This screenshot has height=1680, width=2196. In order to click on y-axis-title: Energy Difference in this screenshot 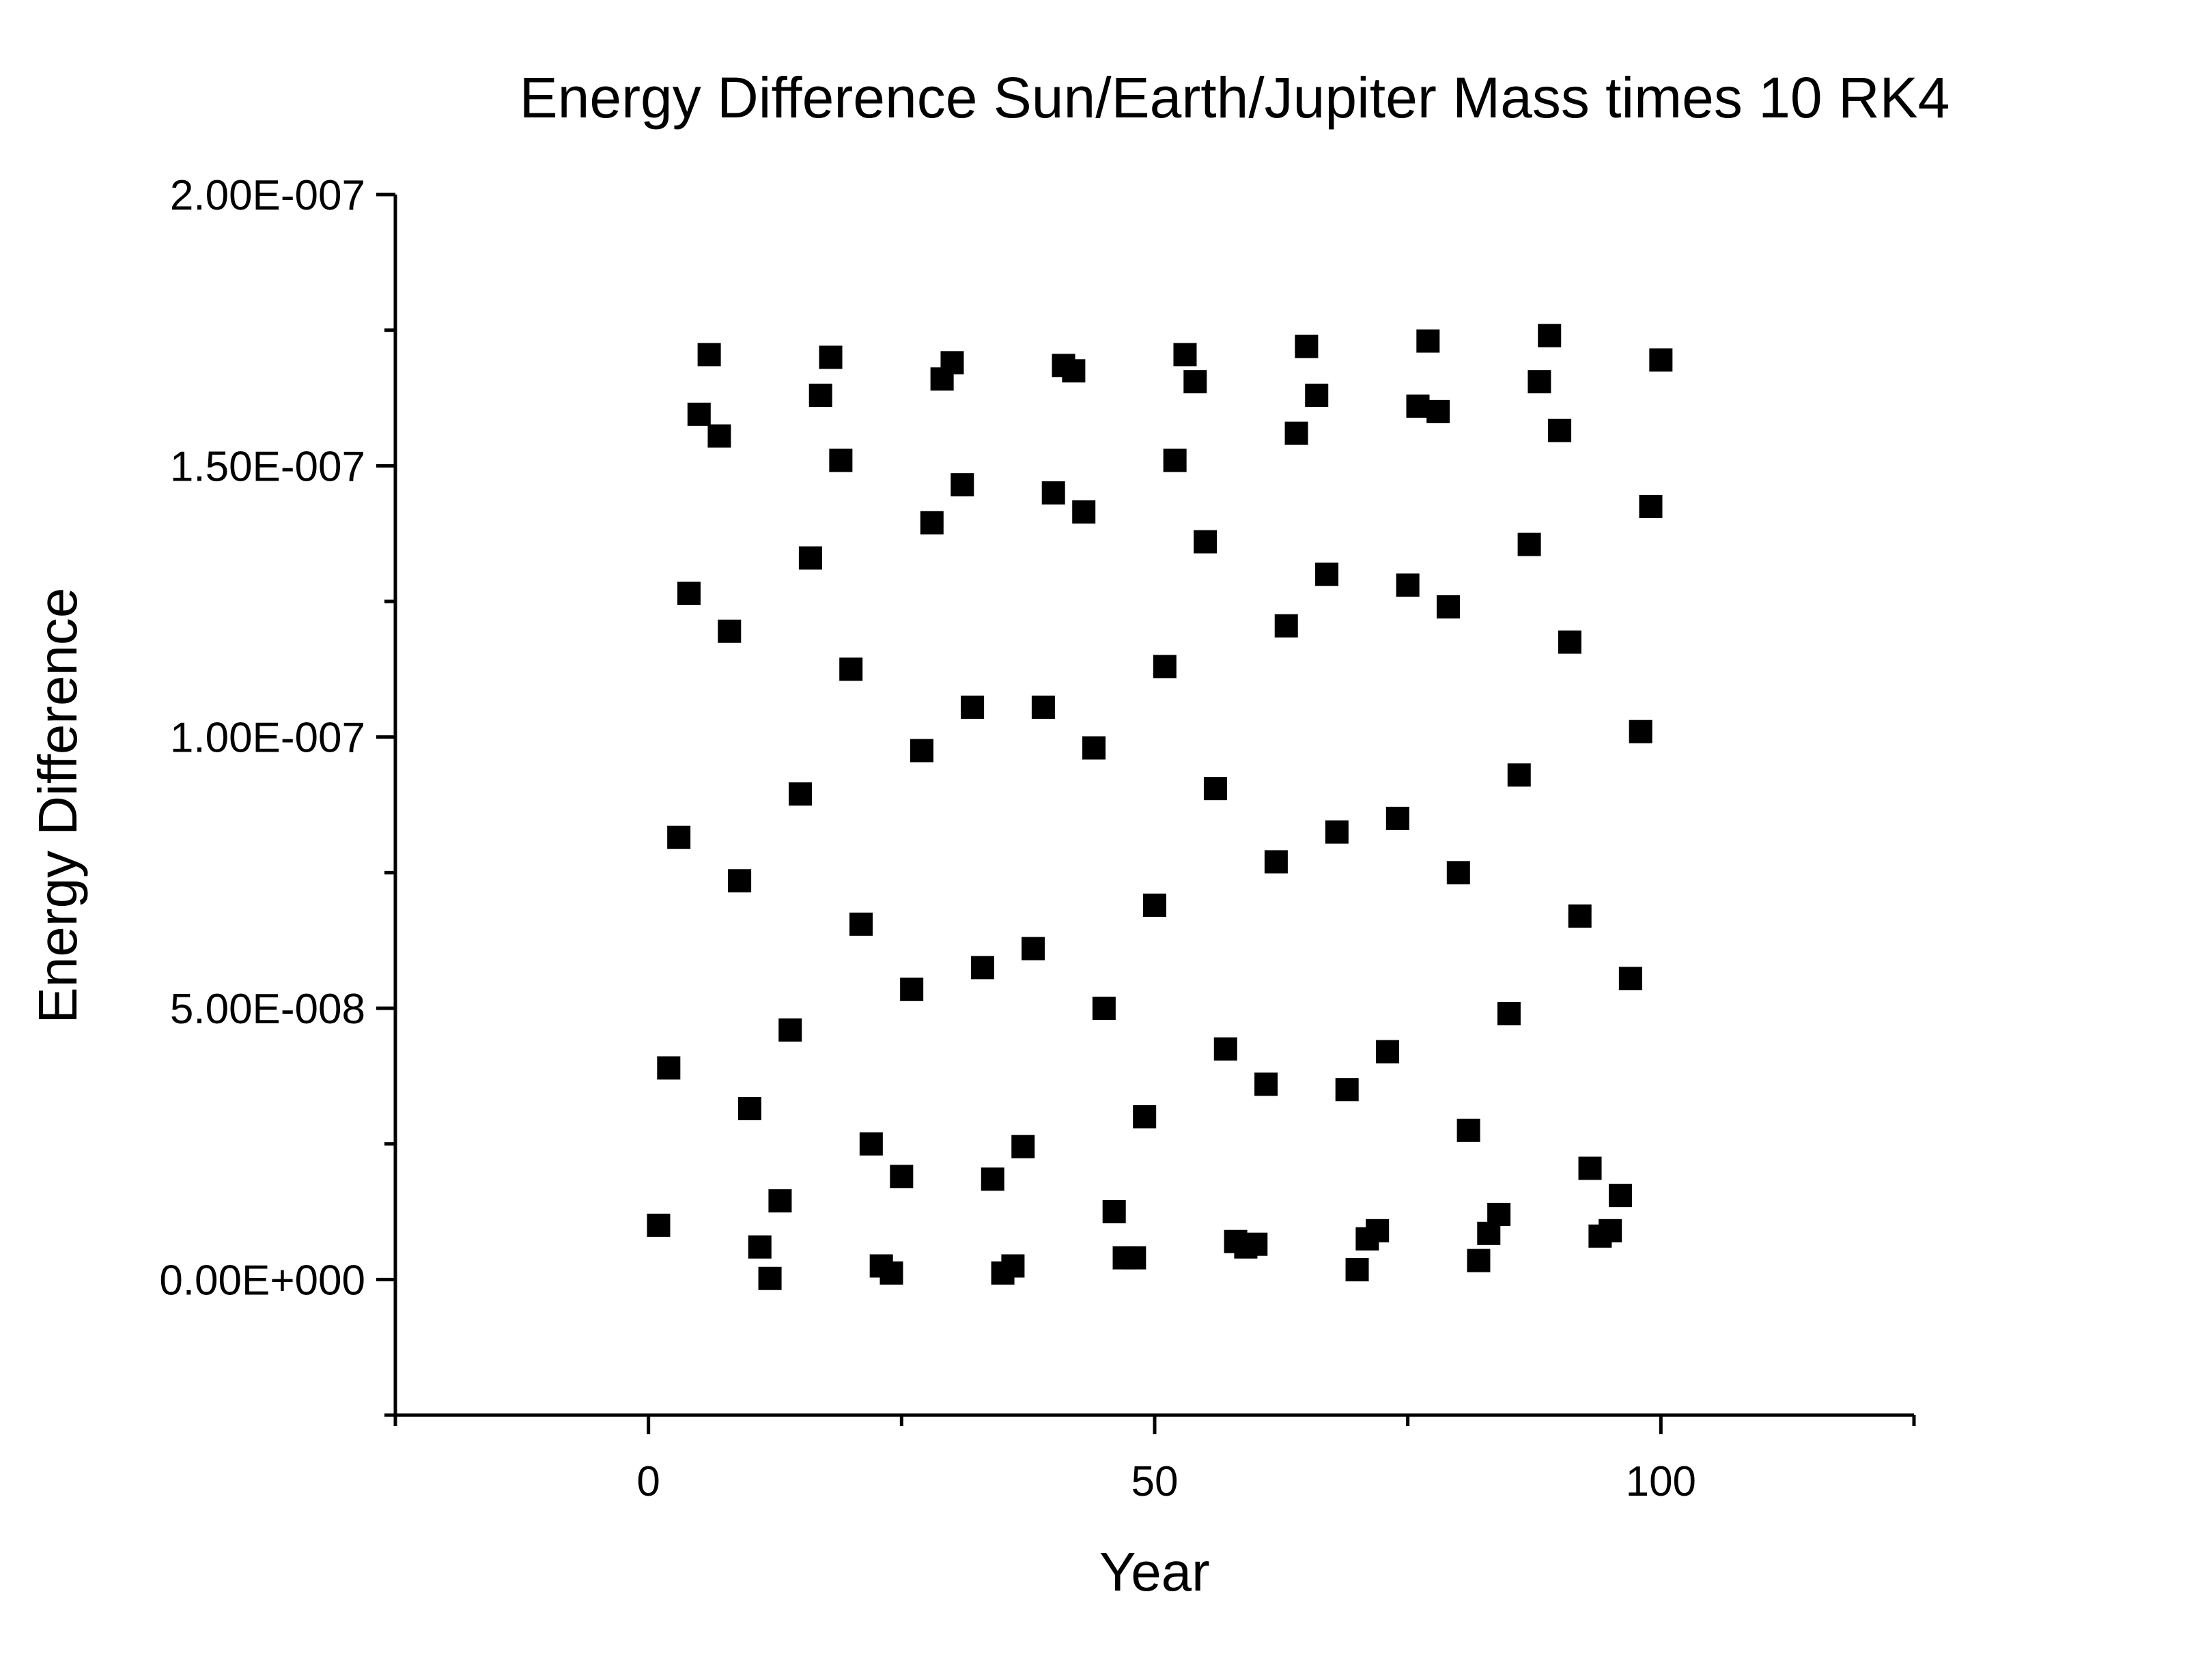, I will do `click(58, 806)`.